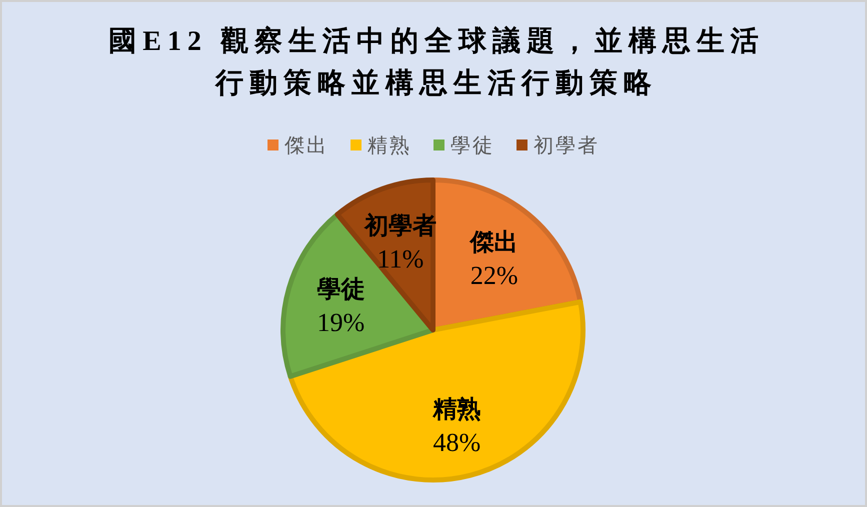  What do you see at coordinates (436, 62) in the screenshot?
I see `chart-title: 國E12 觀察生活中的全球議題，並構思生活行動策略並構思生活行動策略` at bounding box center [436, 62].